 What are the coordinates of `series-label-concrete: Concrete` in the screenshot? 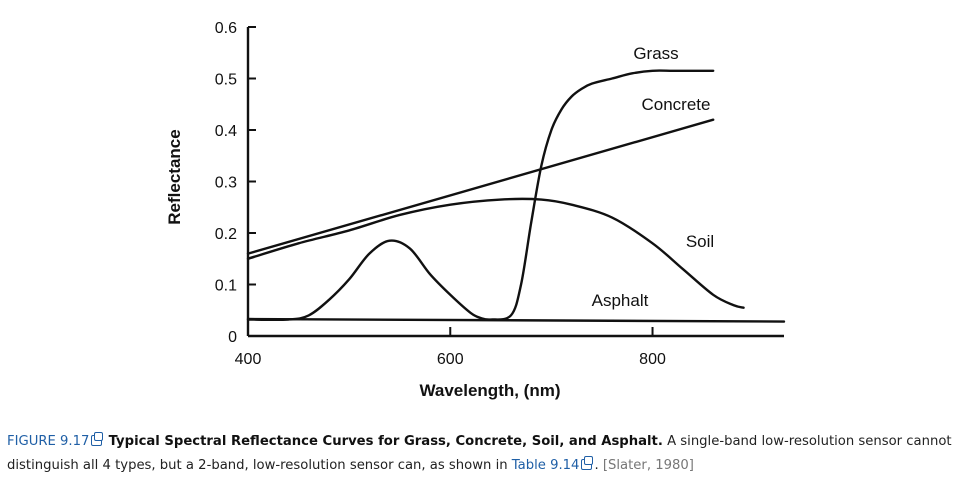 It's located at (676, 104).